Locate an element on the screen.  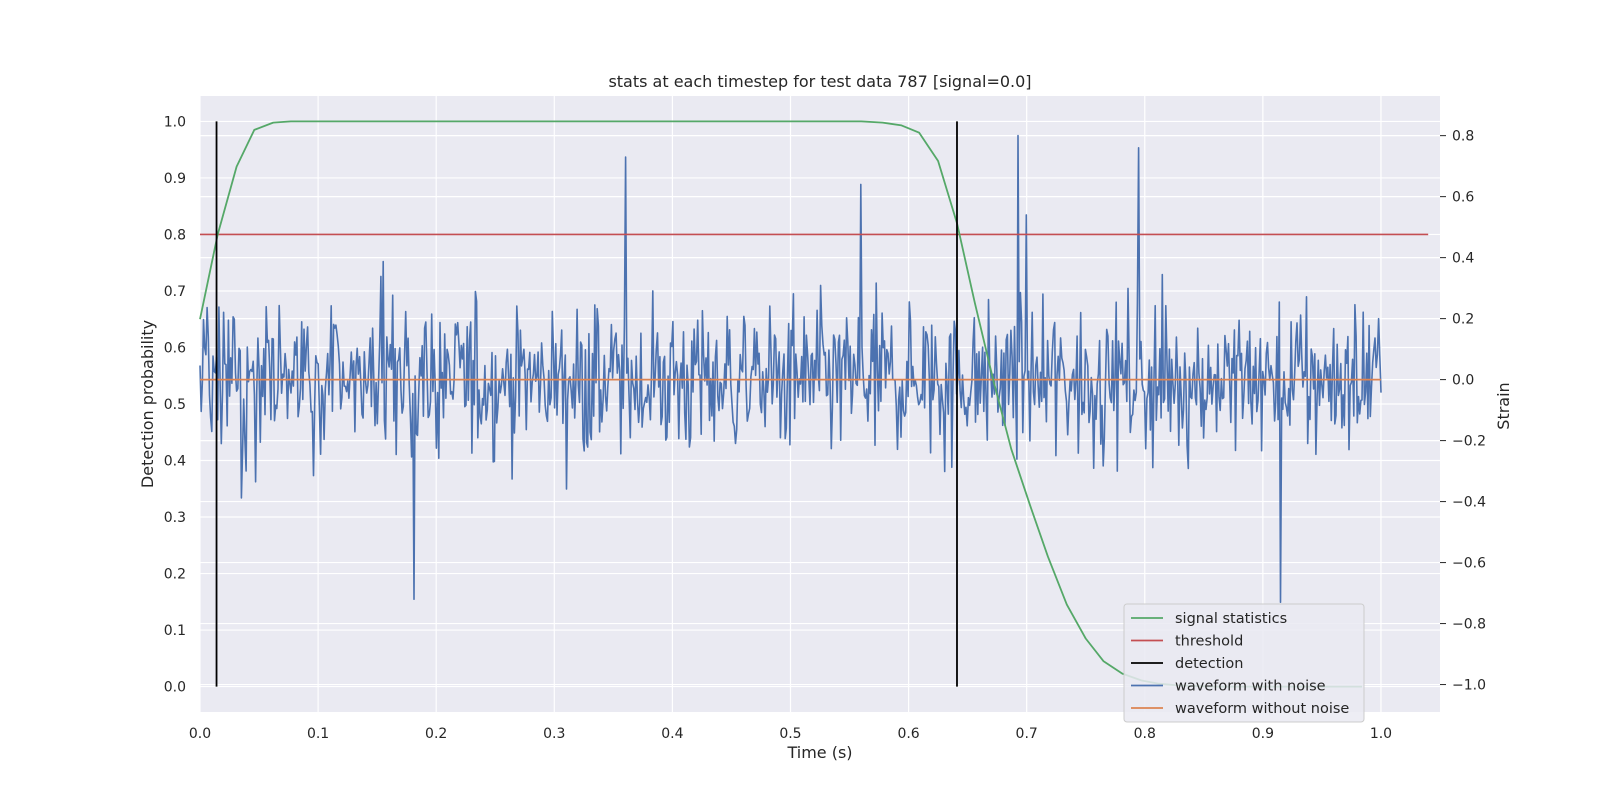
y-left-axis-label: Detection probability is located at coordinates (147, 404).